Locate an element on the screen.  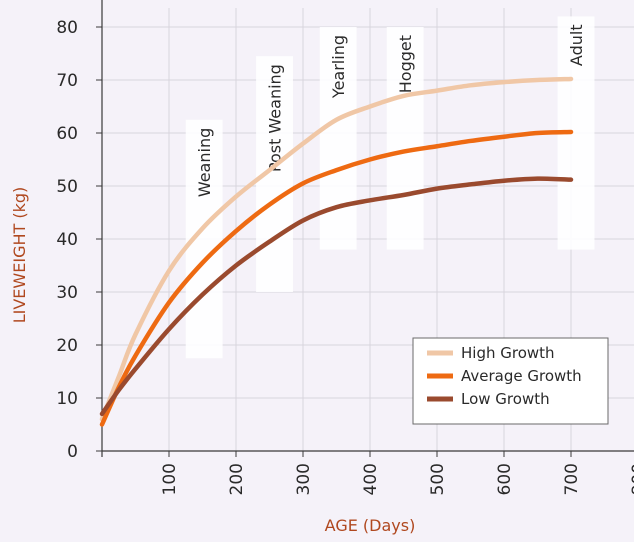
x-tick-label: 600 is located at coordinates (505, 479).